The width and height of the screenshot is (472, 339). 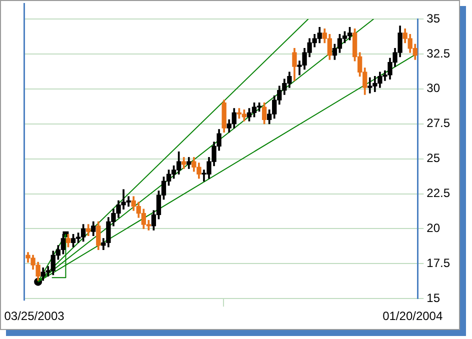 What do you see at coordinates (433, 297) in the screenshot?
I see `y-tick-label: 15` at bounding box center [433, 297].